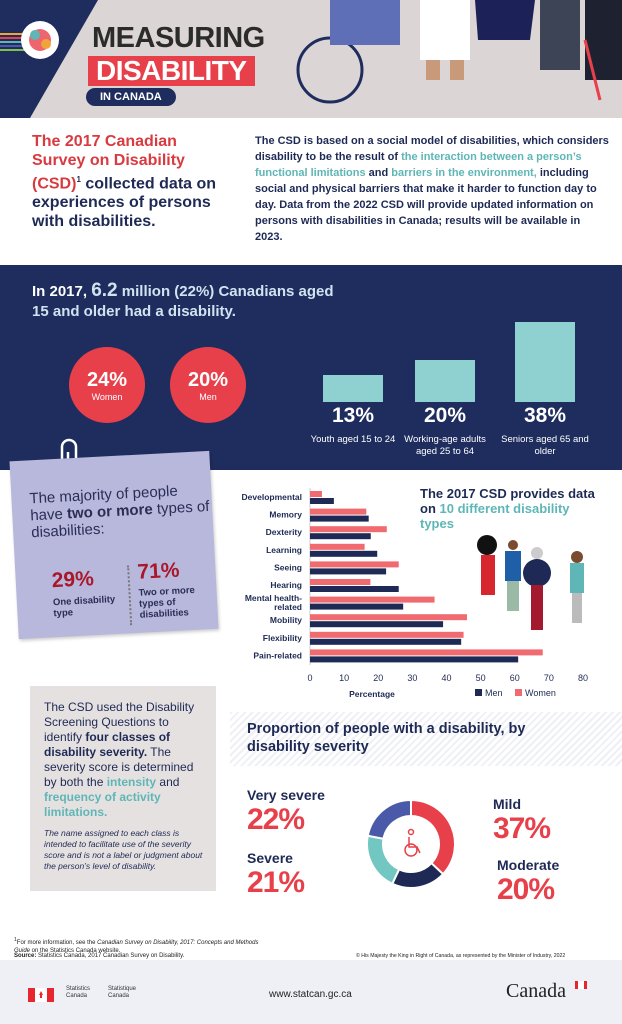 This screenshot has height=1024, width=622. Describe the element at coordinates (107, 744) in the screenshot. I see `highlight: four classes of disability severity.` at that location.